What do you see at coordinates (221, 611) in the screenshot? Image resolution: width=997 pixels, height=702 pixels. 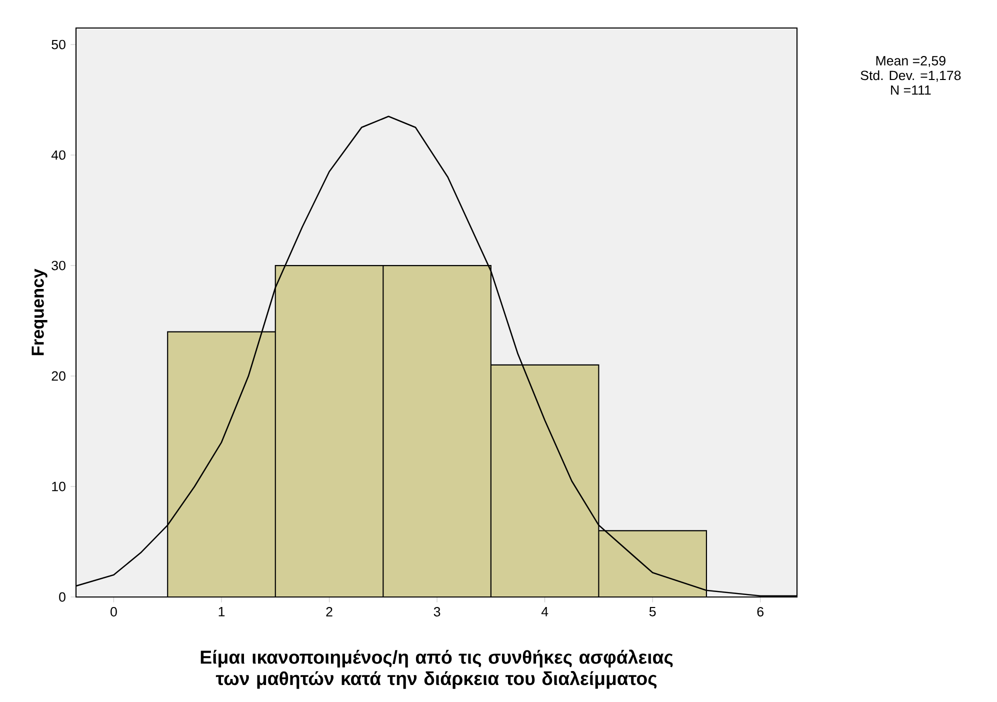 I see `x-tick-label: 1` at bounding box center [221, 611].